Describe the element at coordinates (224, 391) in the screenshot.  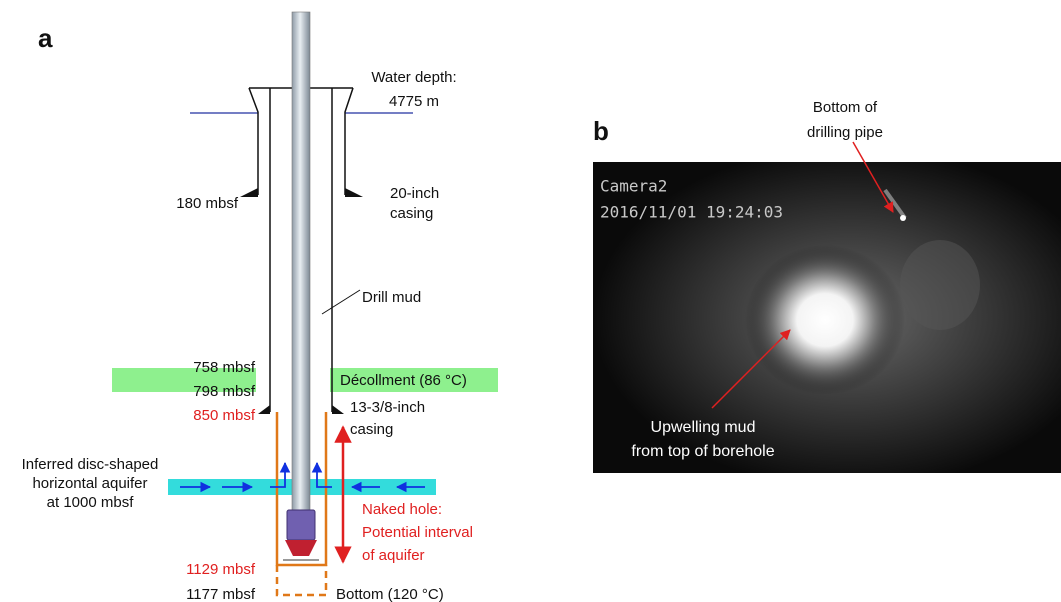
I see `label: 798 mbsf` at that location.